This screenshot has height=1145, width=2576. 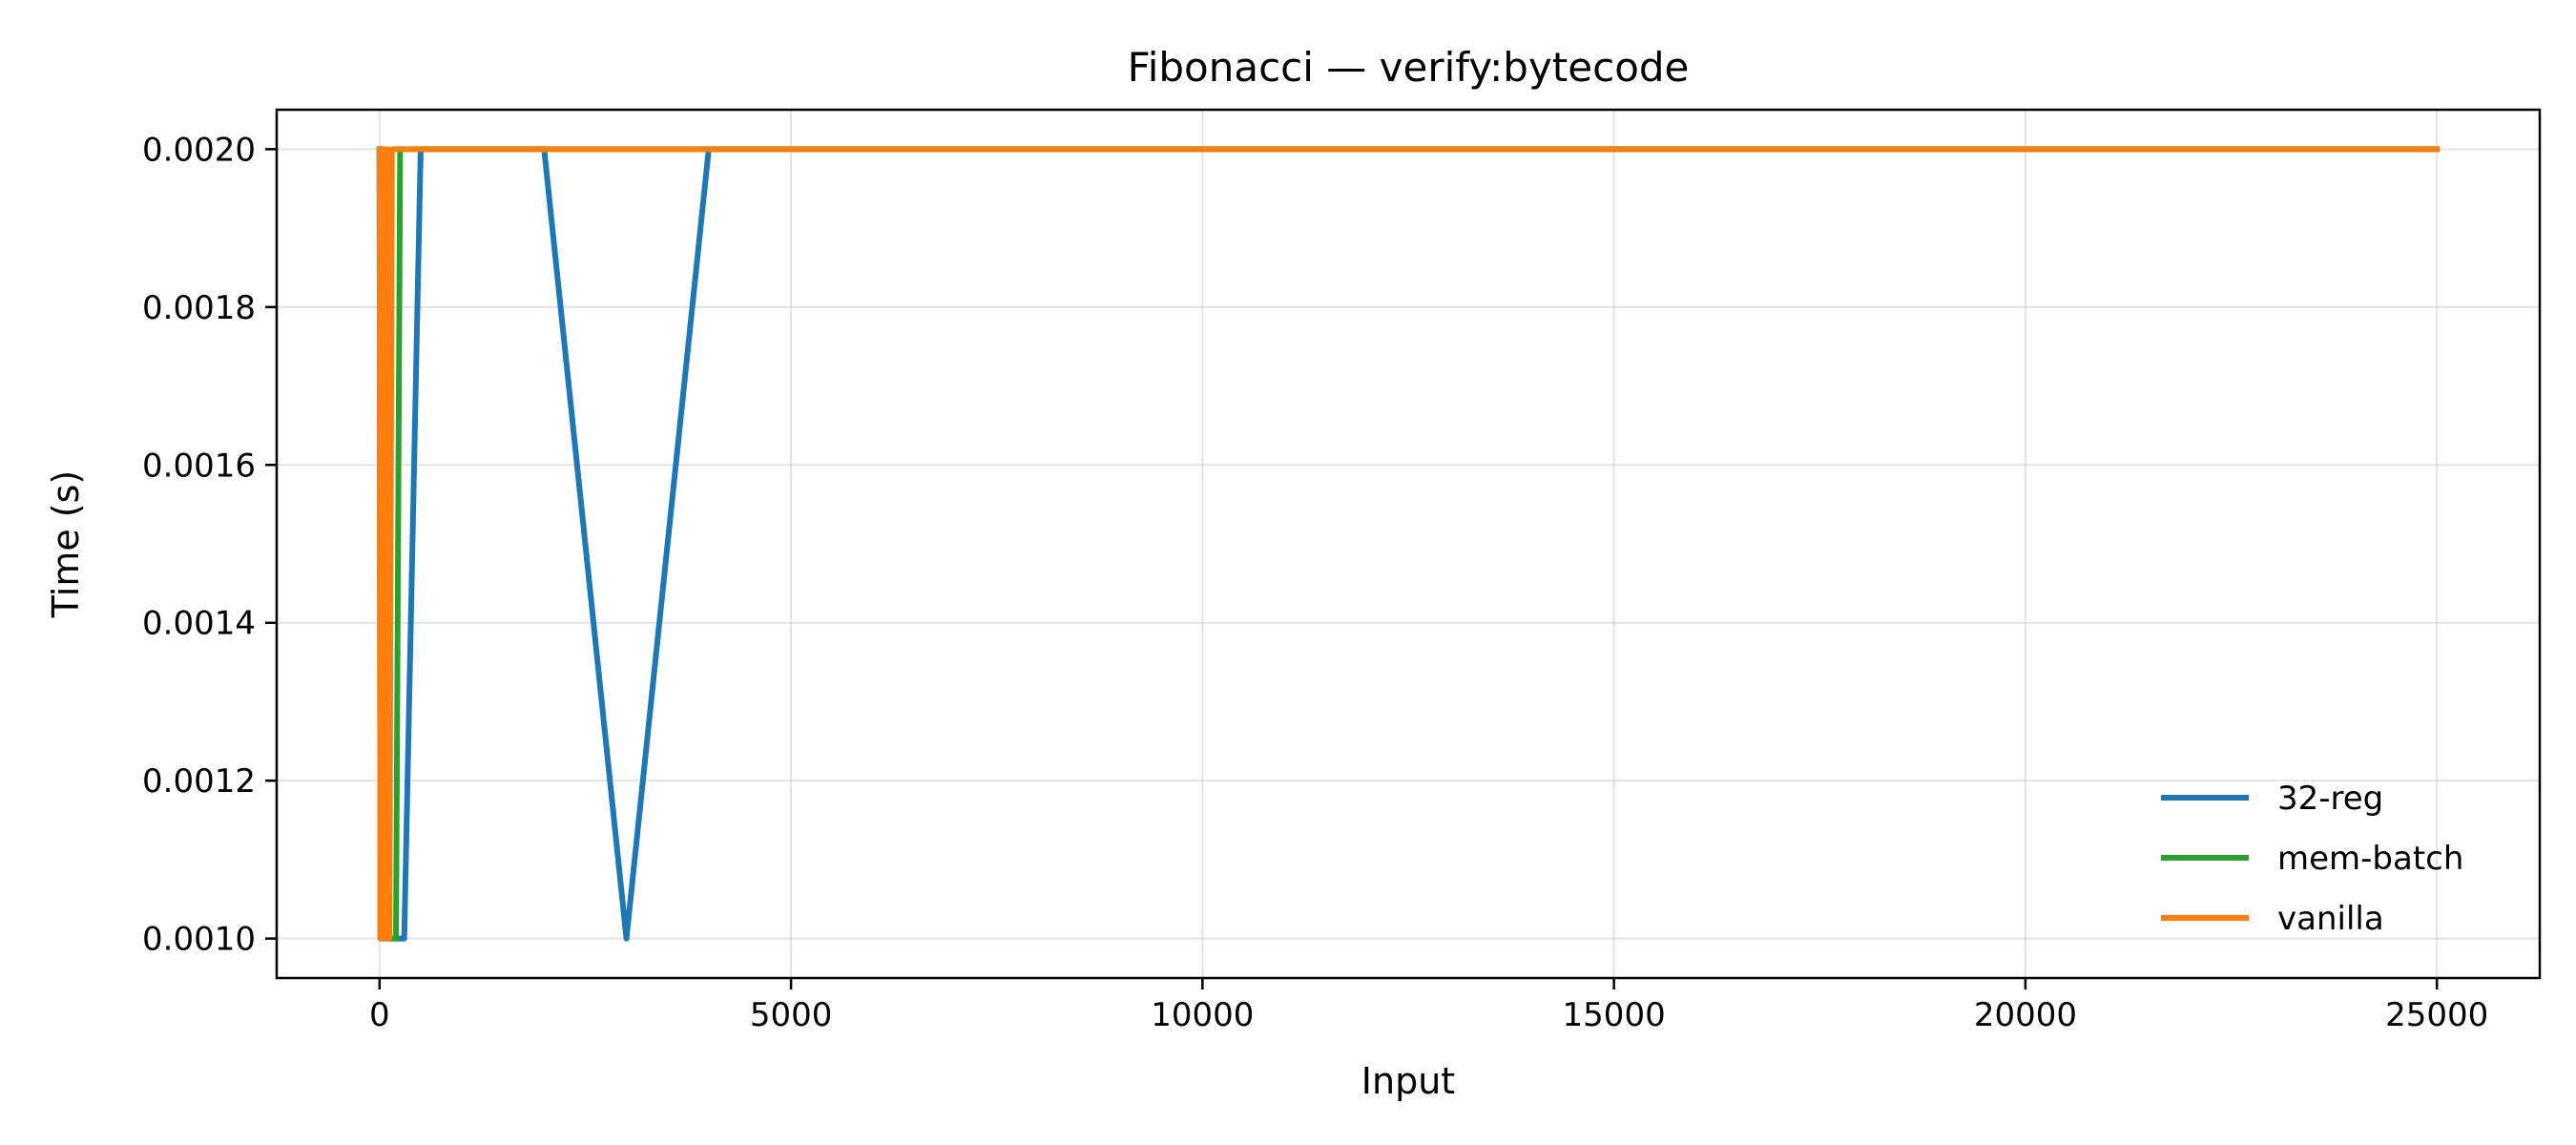 What do you see at coordinates (1408, 1081) in the screenshot?
I see `x-axis-title: Input` at bounding box center [1408, 1081].